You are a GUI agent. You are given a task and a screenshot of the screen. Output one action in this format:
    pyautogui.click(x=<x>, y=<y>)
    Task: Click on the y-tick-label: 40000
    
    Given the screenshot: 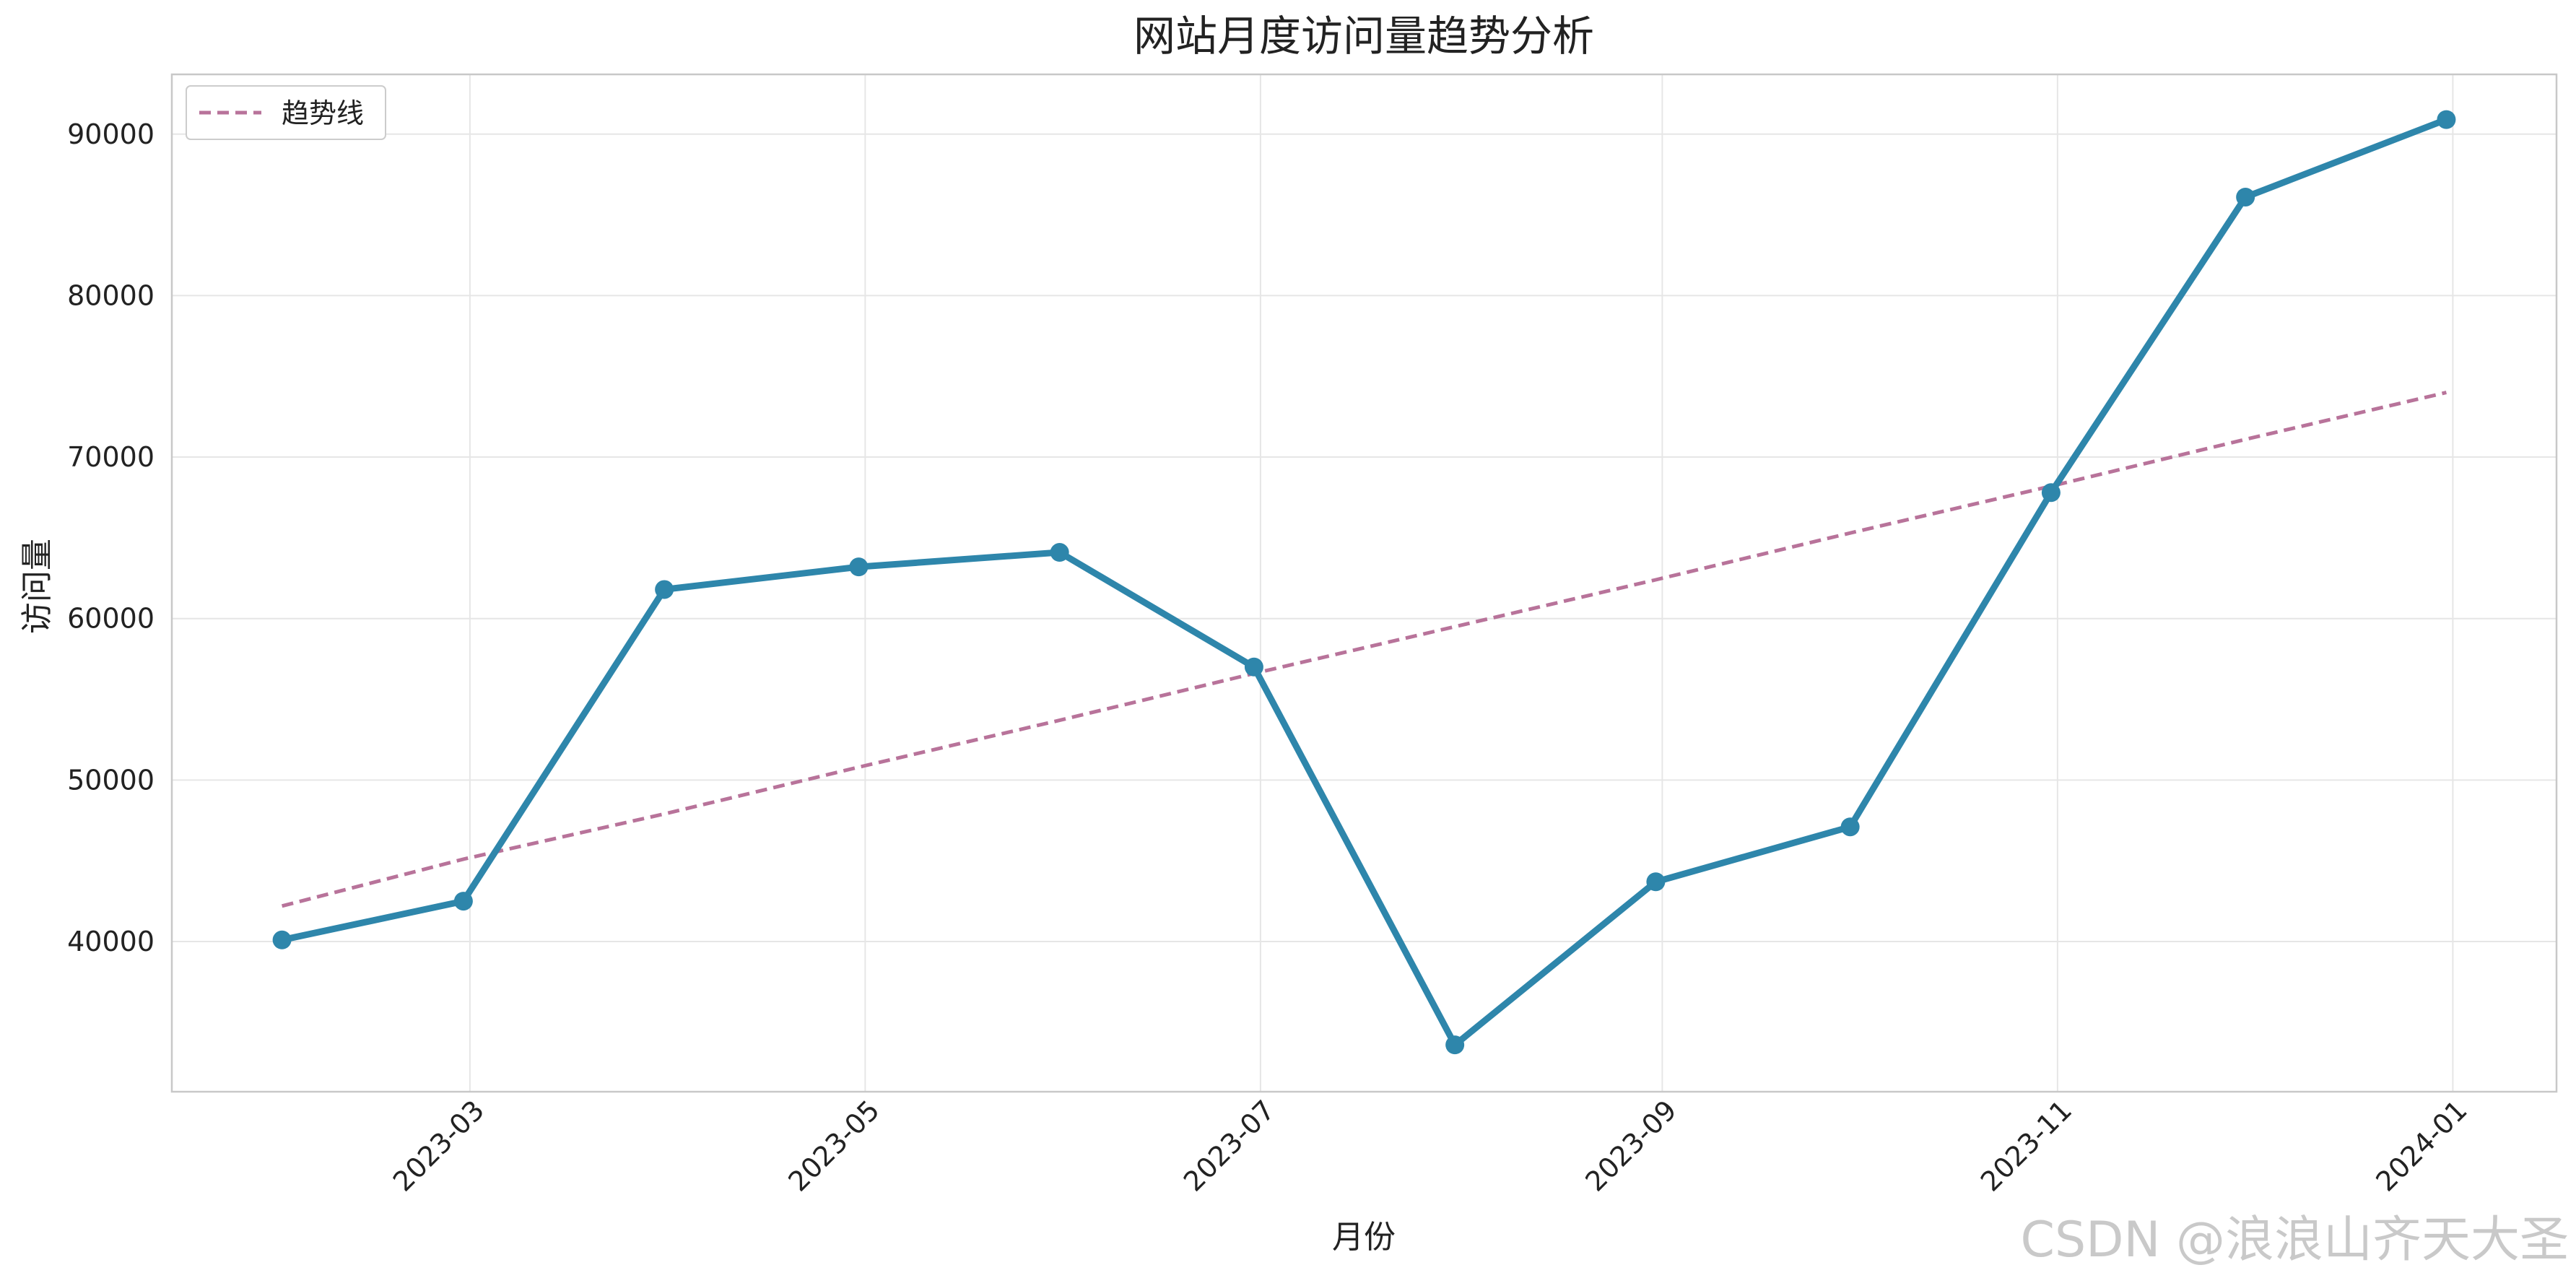 What is the action you would take?
    pyautogui.click(x=111, y=942)
    